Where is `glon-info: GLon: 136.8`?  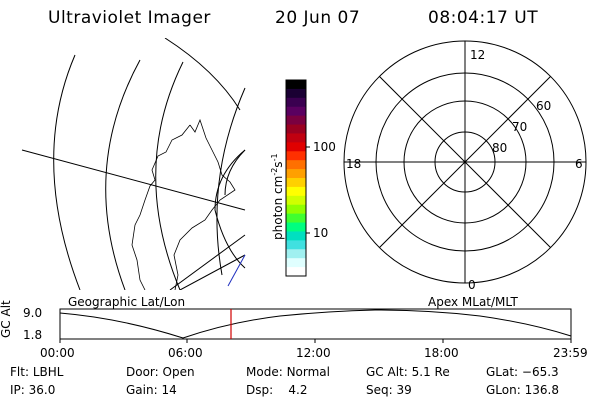 glon-info: GLon: 136.8 is located at coordinates (522, 390).